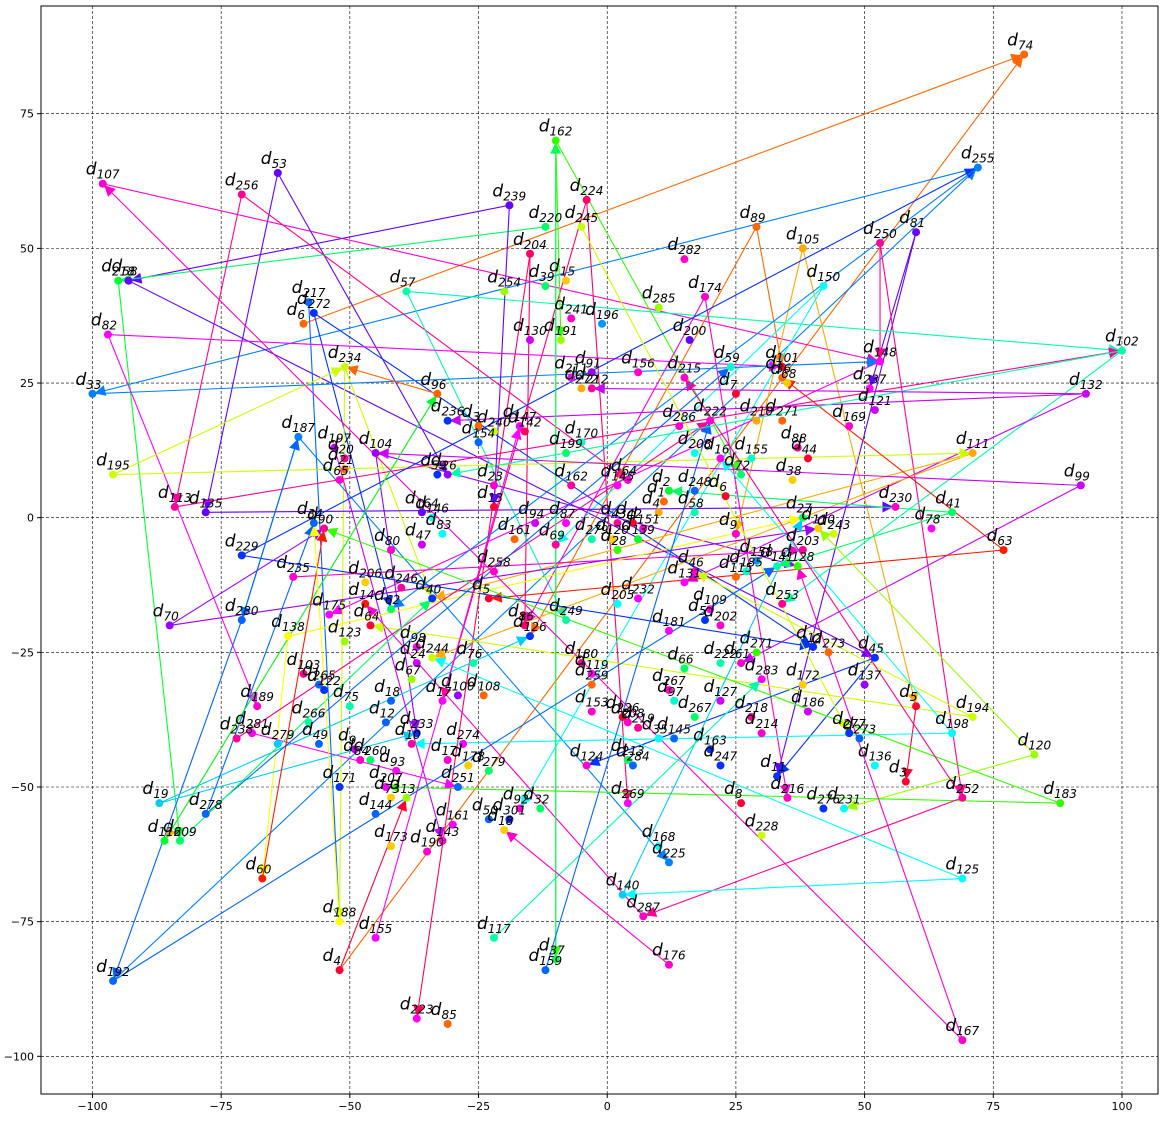 This screenshot has height=1122, width=1164. Describe the element at coordinates (387, 785) in the screenshot. I see `node-label: d73` at that location.